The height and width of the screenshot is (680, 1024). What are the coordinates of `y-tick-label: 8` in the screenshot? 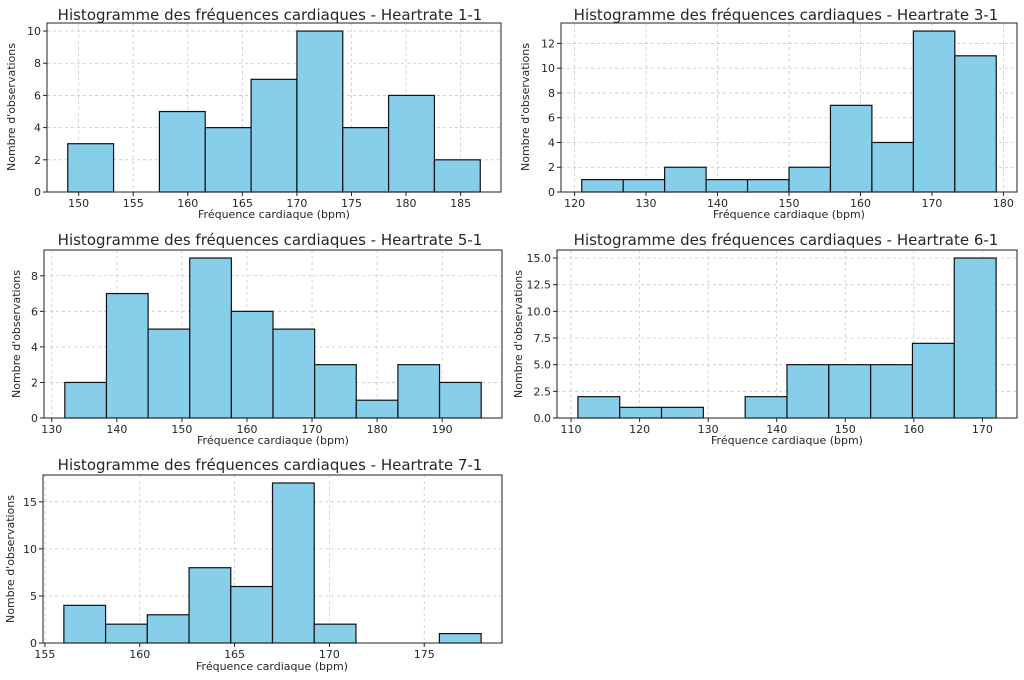 It's located at (37, 63).